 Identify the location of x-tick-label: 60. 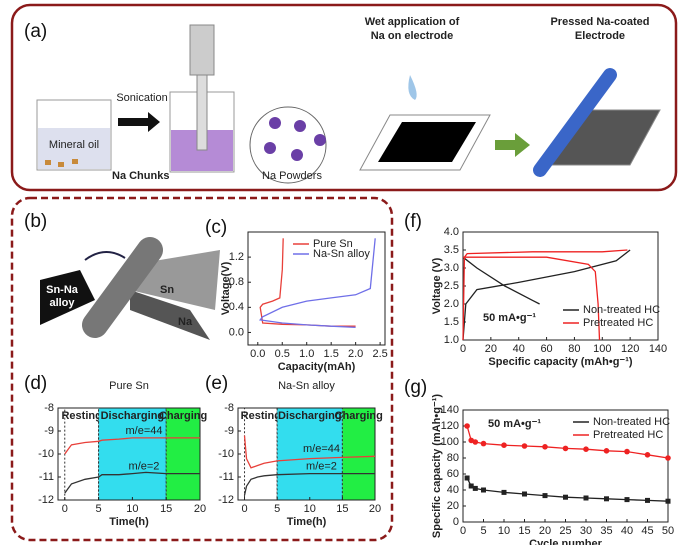
(546, 349).